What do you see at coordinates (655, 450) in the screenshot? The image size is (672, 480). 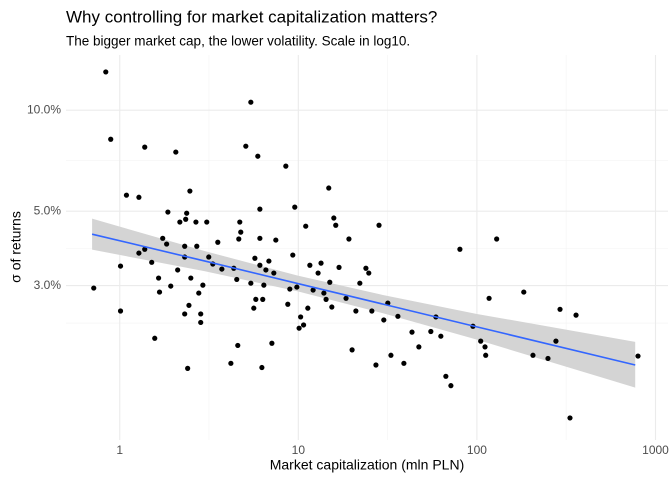 I see `x-tick-label: 1000` at bounding box center [655, 450].